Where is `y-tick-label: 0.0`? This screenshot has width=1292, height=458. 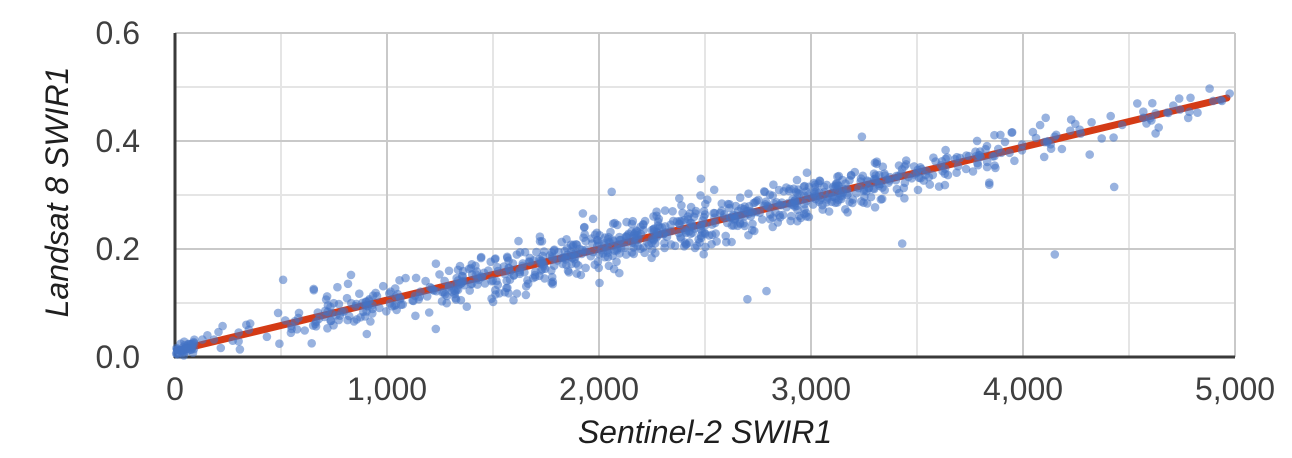
y-tick-label: 0.0 is located at coordinates (118, 357).